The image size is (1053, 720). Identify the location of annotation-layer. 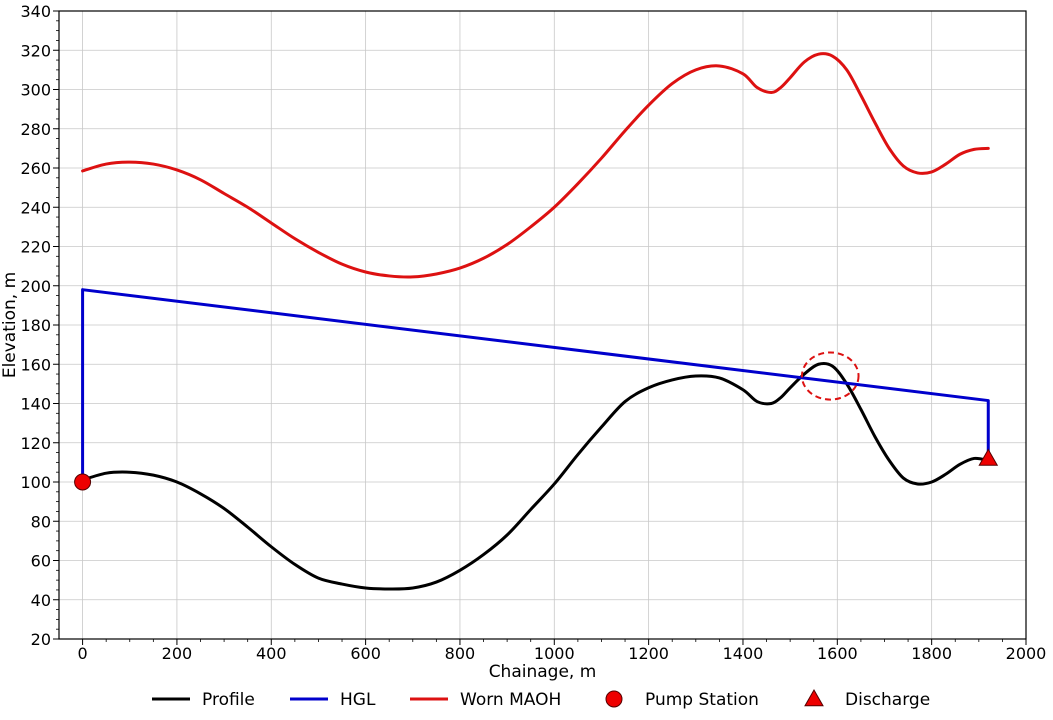
(830, 376).